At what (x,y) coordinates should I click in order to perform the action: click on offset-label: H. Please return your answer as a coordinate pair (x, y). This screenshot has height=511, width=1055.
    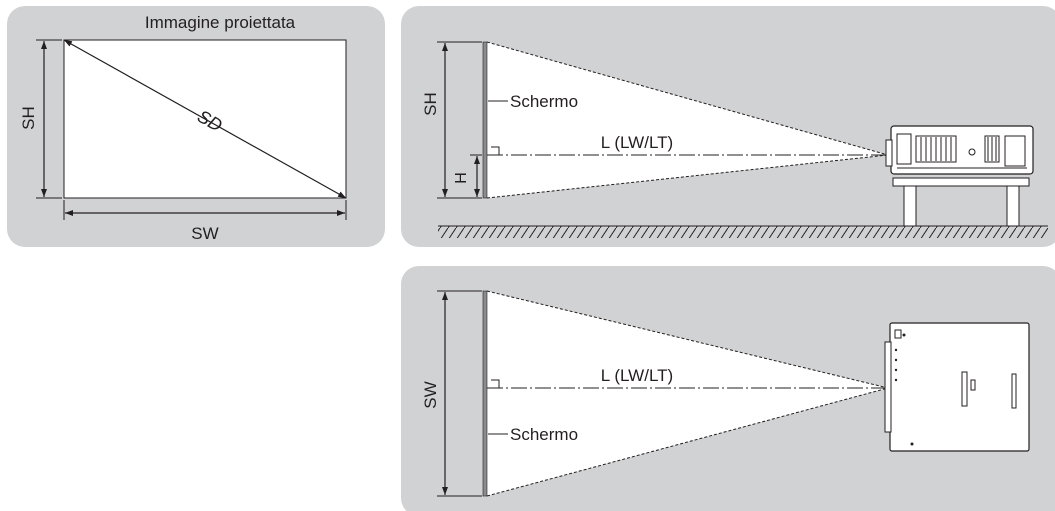
    Looking at the image, I should click on (461, 178).